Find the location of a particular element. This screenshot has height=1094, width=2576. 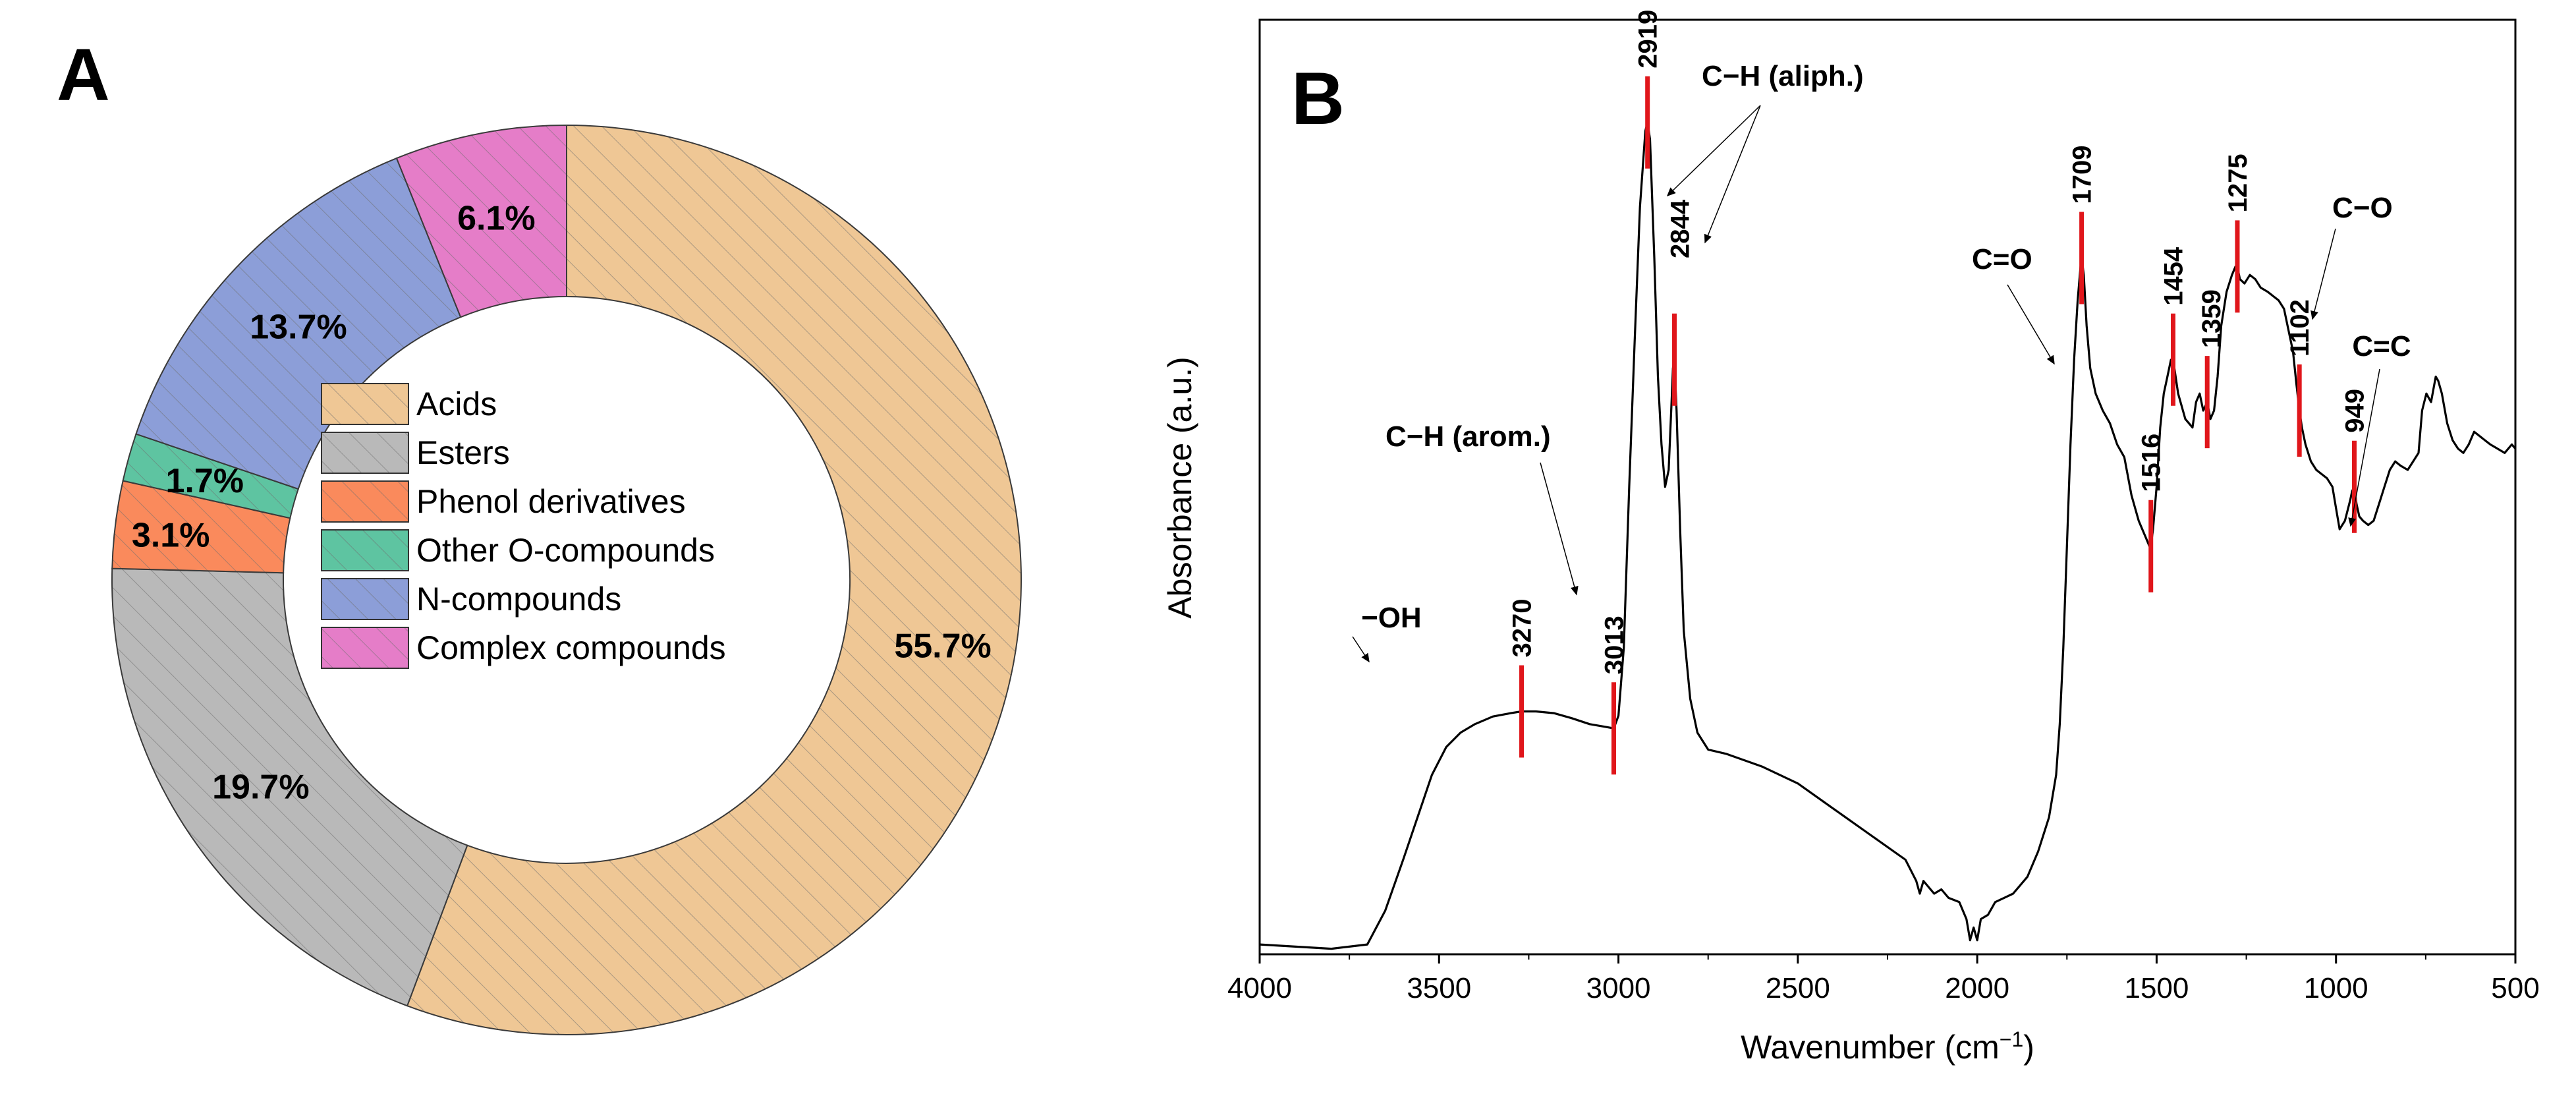

annotation-ch-aliph: C−H (aliph.) is located at coordinates (1783, 76).